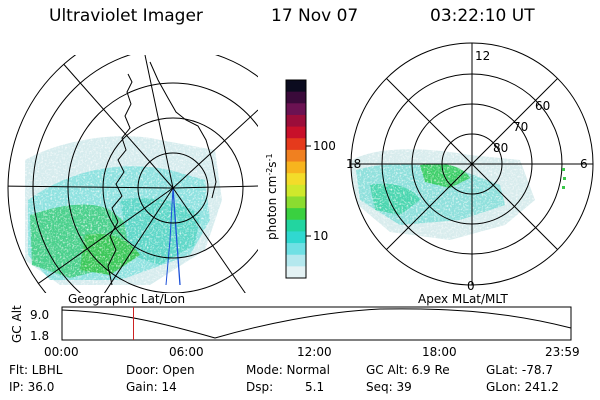 The image size is (600, 400). Describe the element at coordinates (500, 148) in the screenshot. I see `mlat-label-80: 80` at that location.